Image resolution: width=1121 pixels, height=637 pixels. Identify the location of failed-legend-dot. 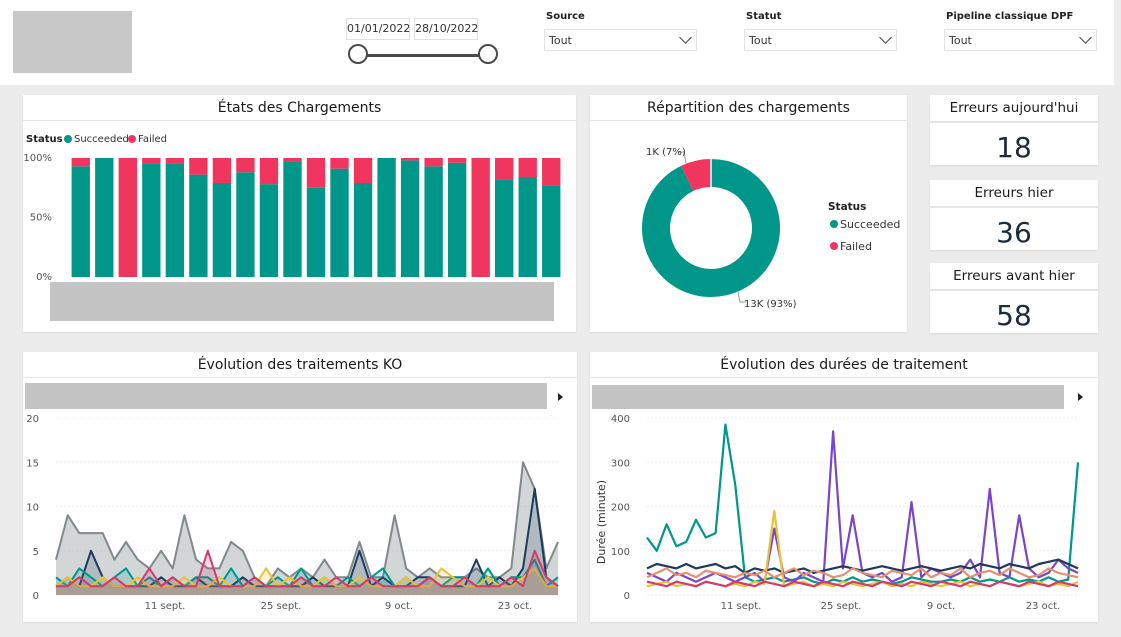
(834, 246).